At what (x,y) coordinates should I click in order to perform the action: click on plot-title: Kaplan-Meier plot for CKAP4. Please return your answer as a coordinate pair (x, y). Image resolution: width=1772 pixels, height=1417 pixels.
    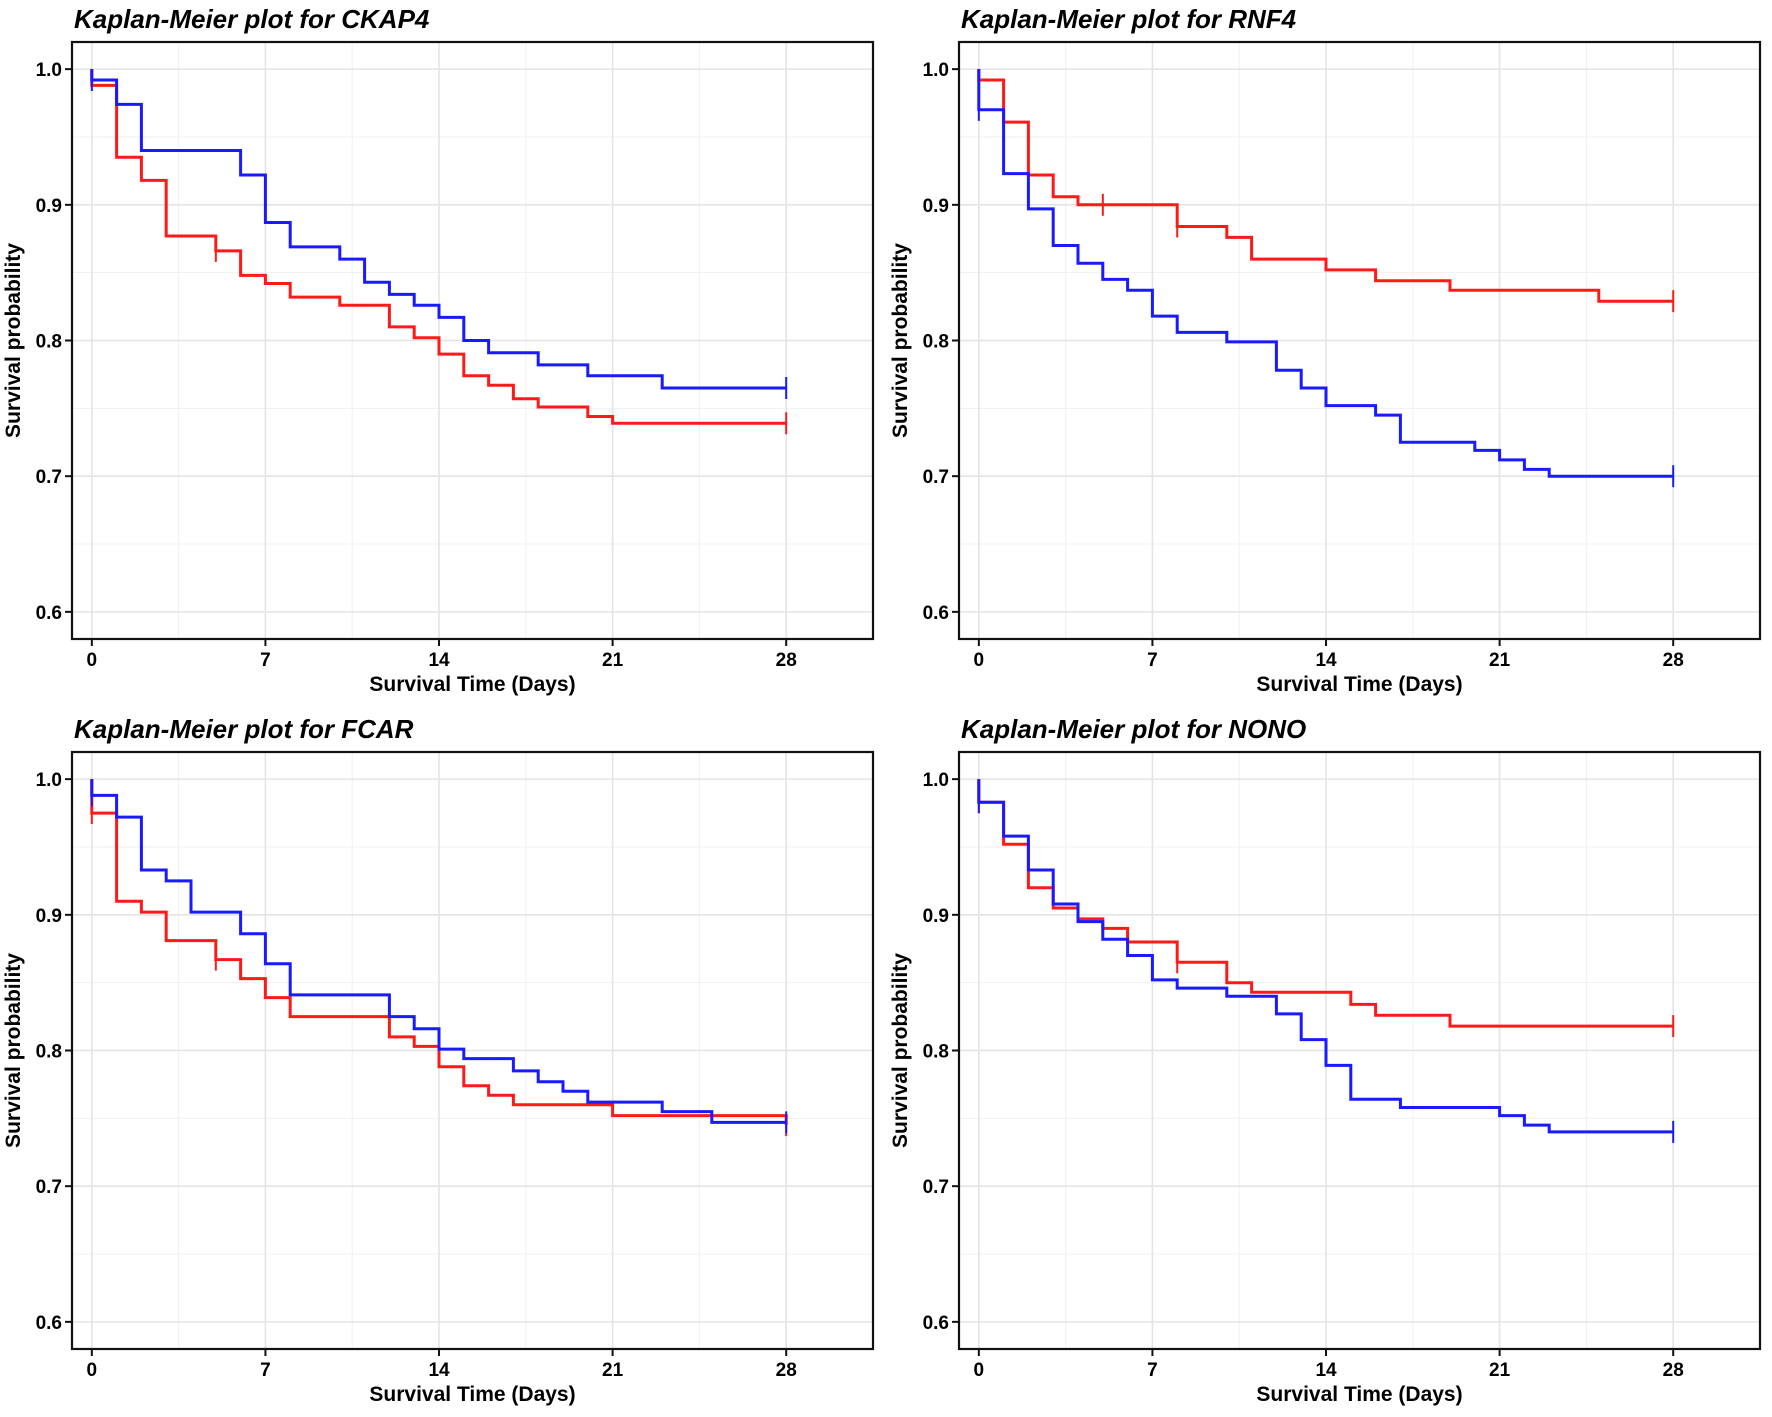
    Looking at the image, I should click on (252, 19).